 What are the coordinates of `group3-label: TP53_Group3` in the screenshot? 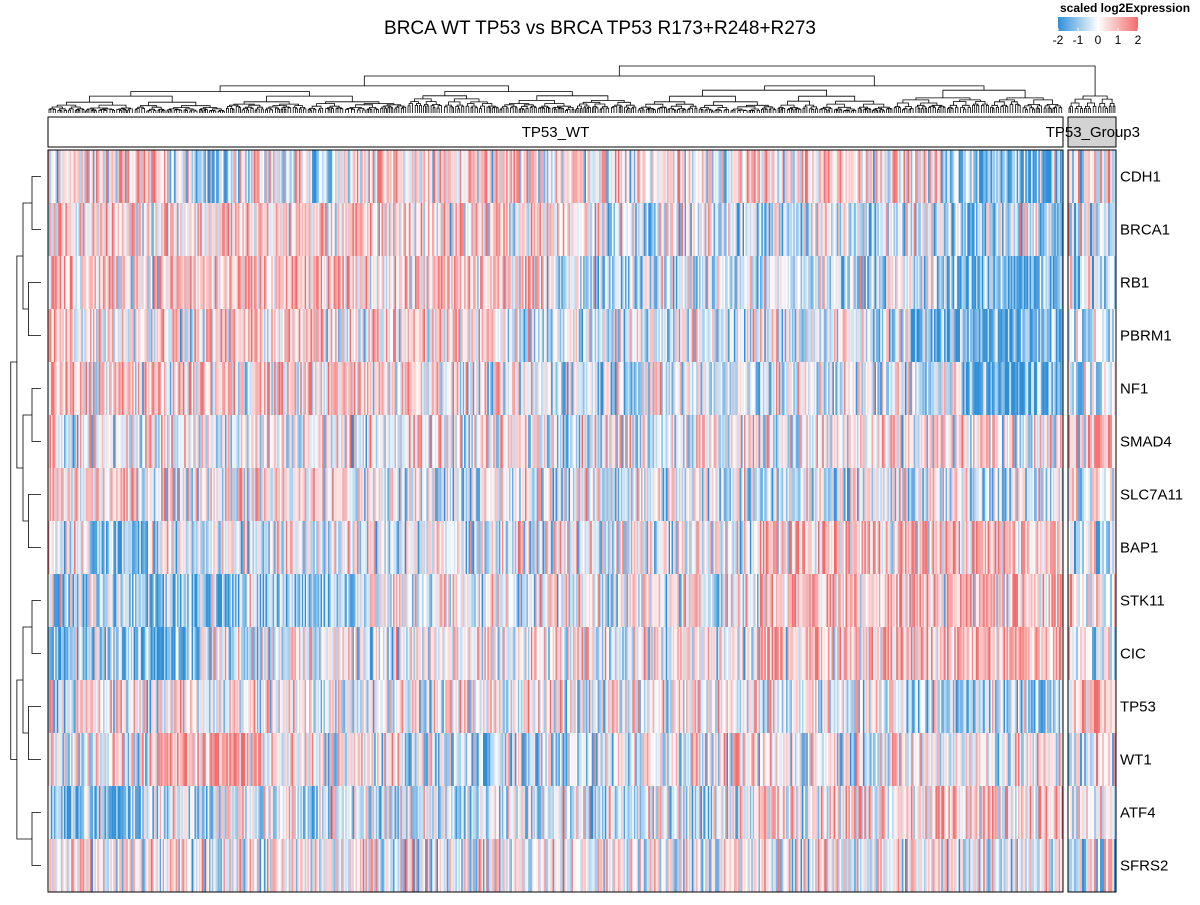 It's located at (1093, 132).